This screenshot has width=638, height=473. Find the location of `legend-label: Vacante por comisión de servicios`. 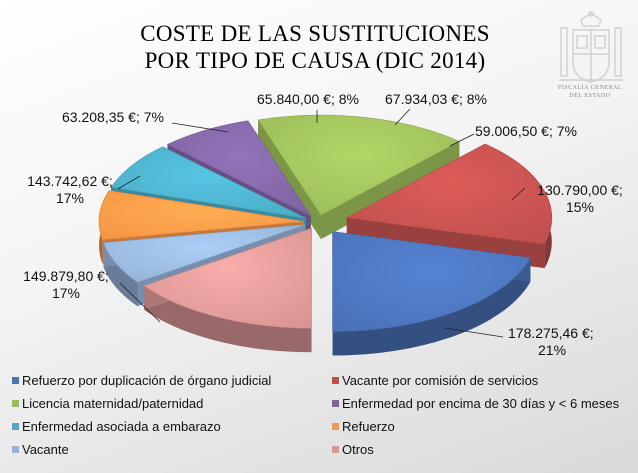

legend-label: Vacante por comisión de servicios is located at coordinates (440, 380).